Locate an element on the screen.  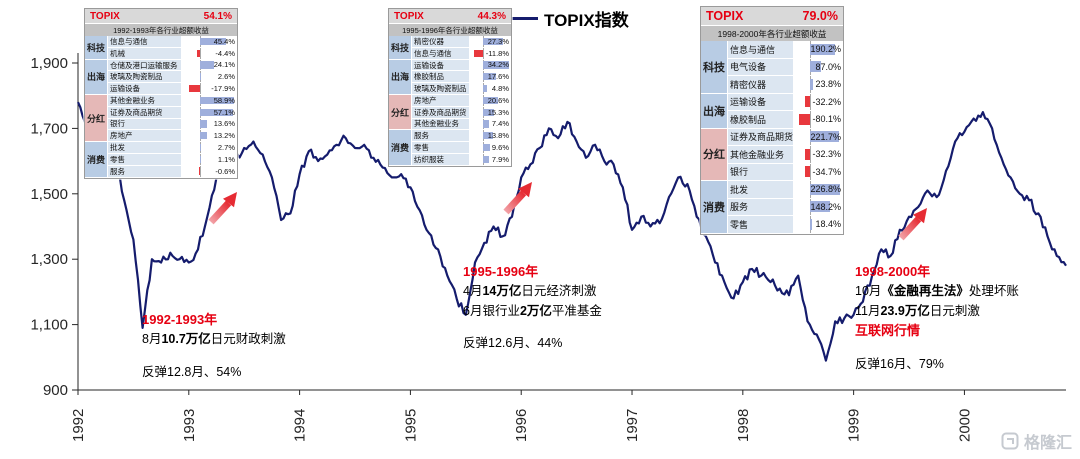
excess-return-cell: 18.4% is located at coordinates (818, 224).